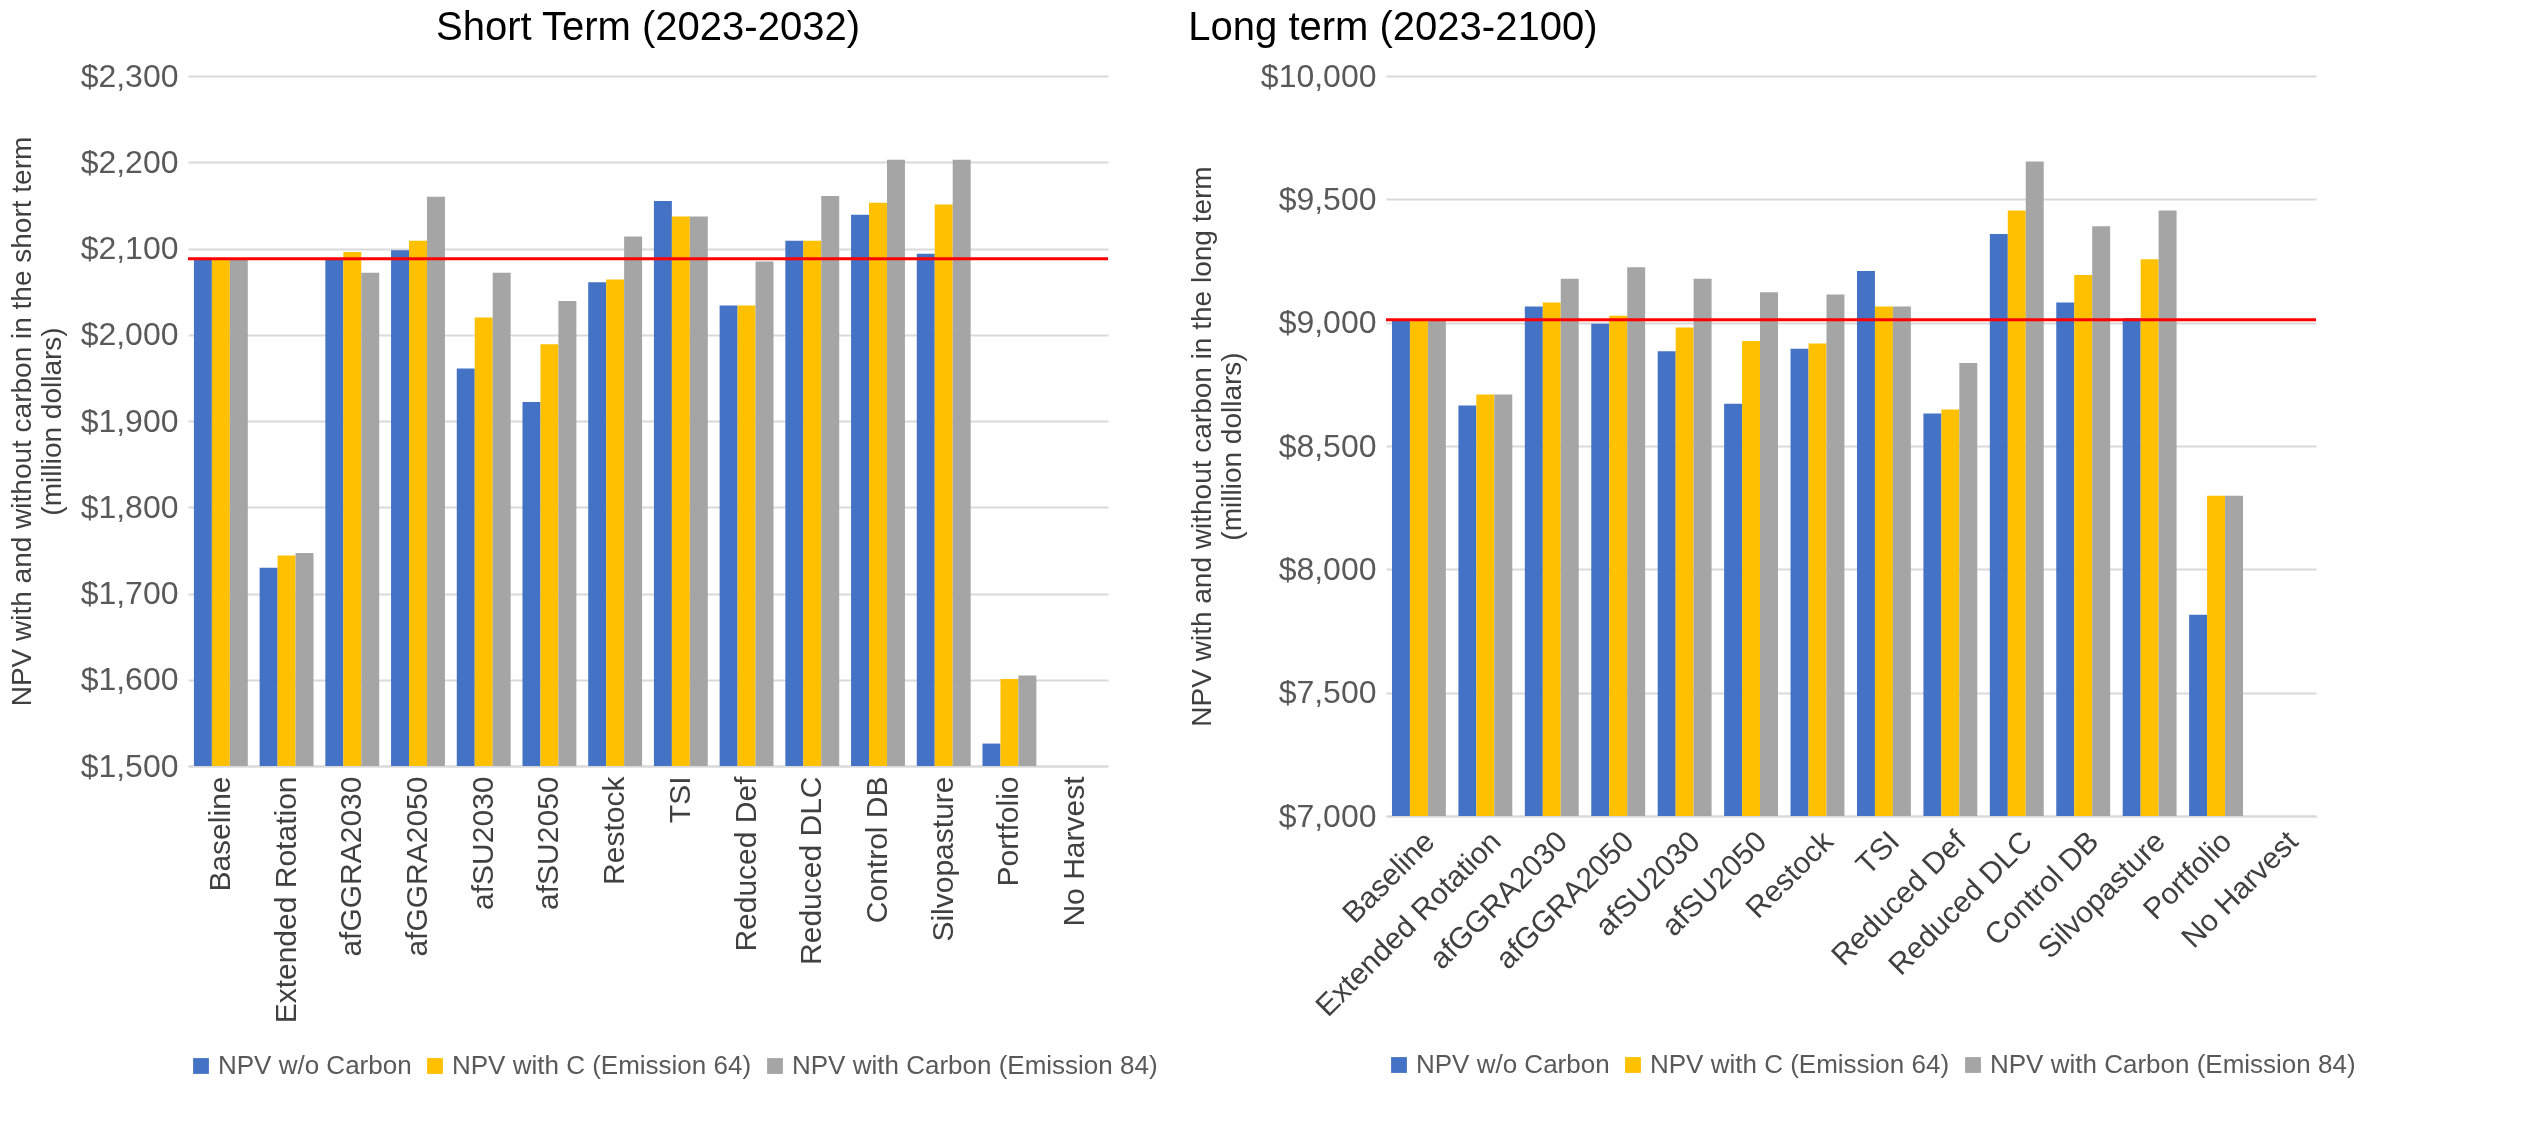 The height and width of the screenshot is (1138, 2522). What do you see at coordinates (129, 679) in the screenshot?
I see `y-tick-label: $1,600` at bounding box center [129, 679].